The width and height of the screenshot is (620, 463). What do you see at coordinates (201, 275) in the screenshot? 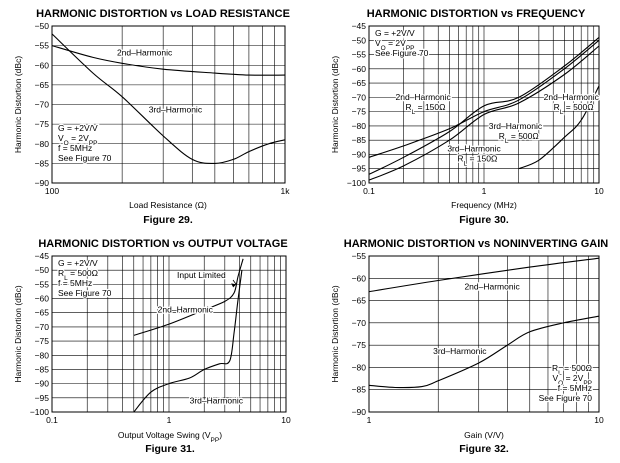
I see `input-limited-label: Input Limited` at bounding box center [201, 275].